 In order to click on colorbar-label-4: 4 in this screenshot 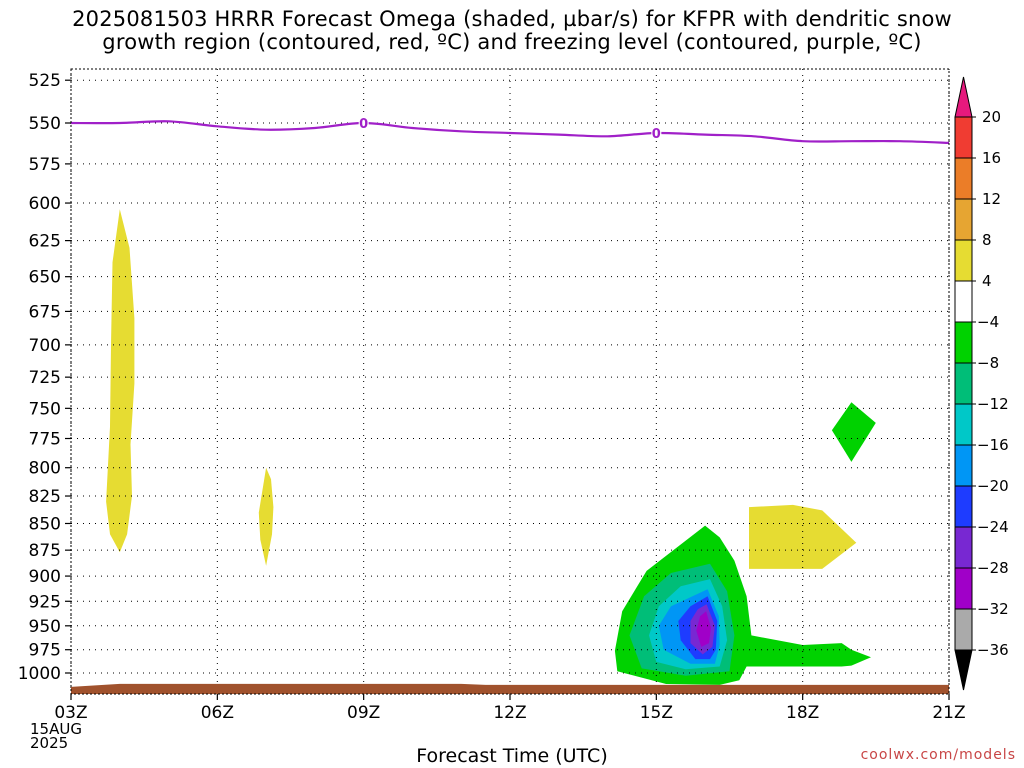, I will do `click(987, 281)`.